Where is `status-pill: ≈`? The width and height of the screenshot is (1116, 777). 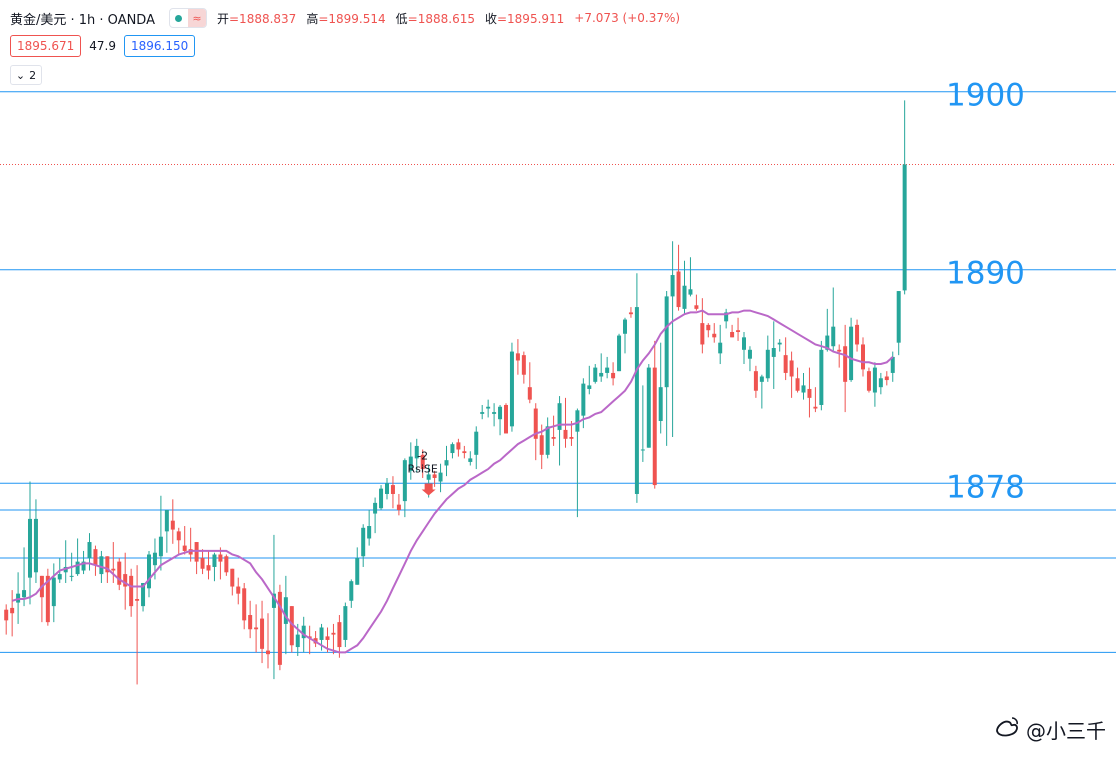 status-pill: ≈ is located at coordinates (187, 18).